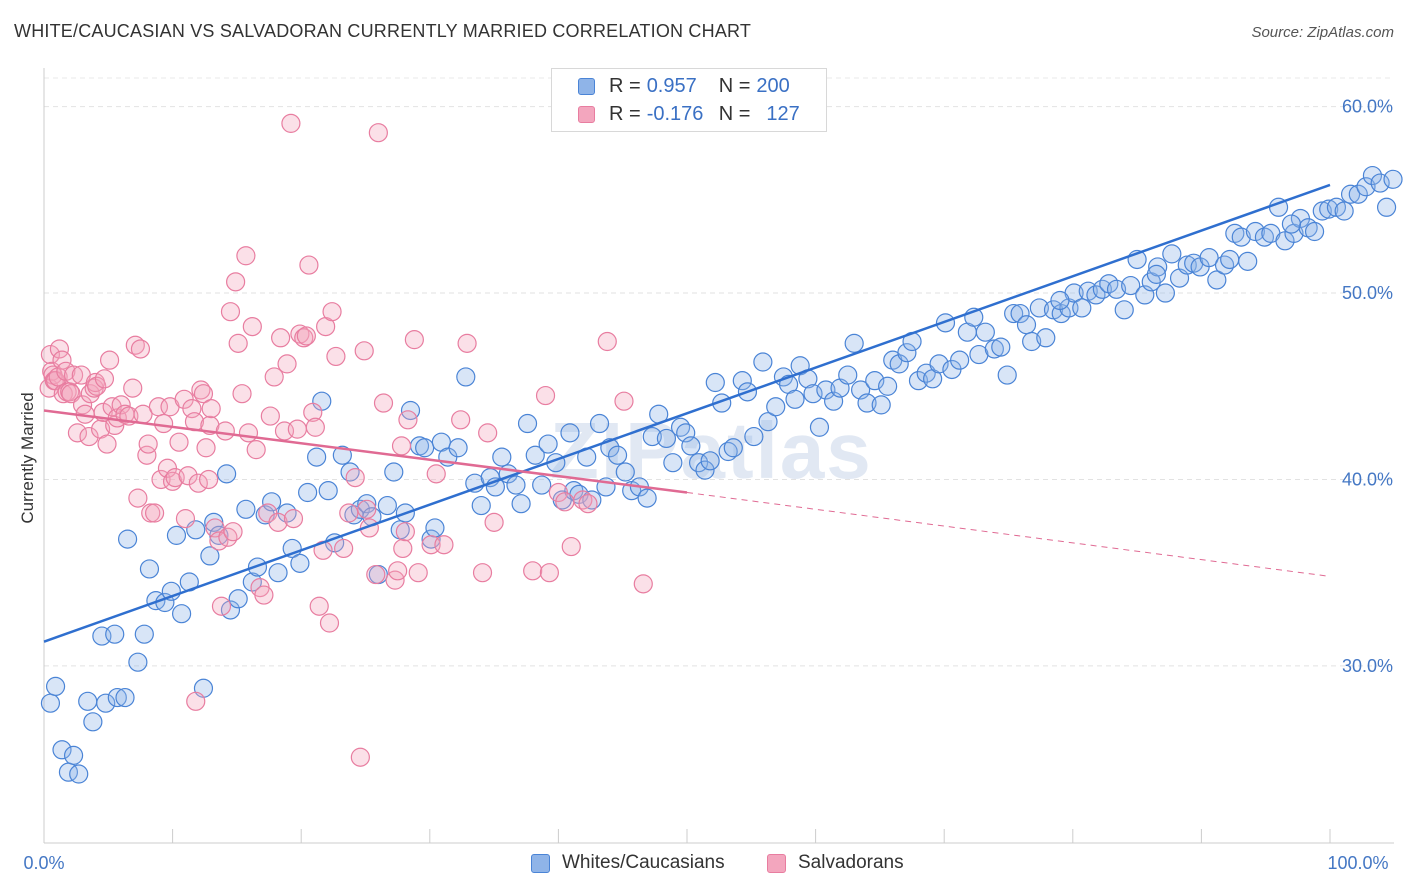 The height and width of the screenshot is (892, 1406). What do you see at coordinates (1008, 534) in the screenshot?
I see `salvadoran-trend-extension` at bounding box center [1008, 534].